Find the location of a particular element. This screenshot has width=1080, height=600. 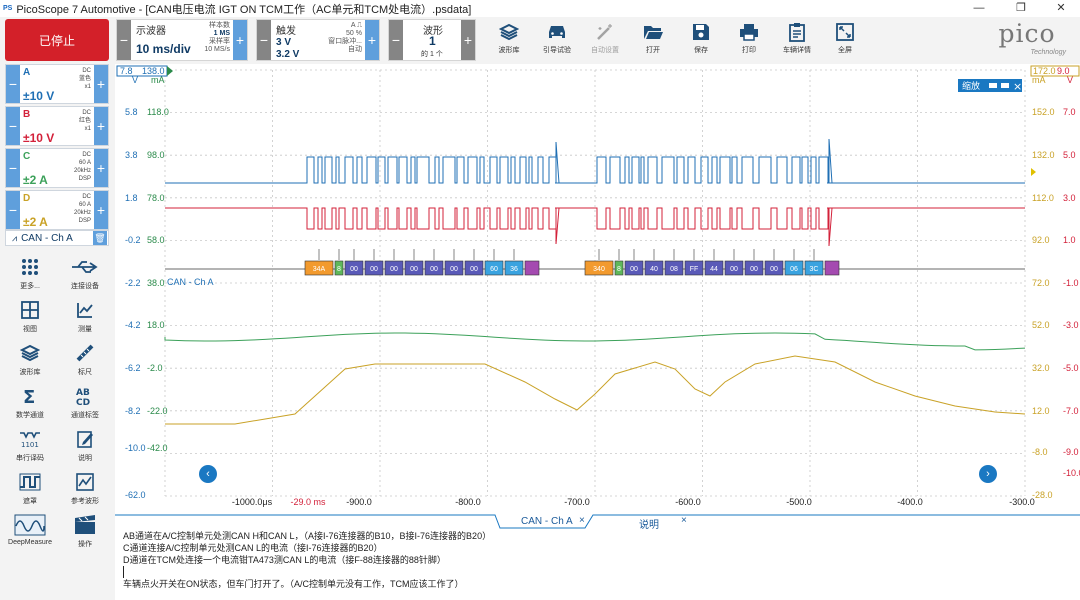

scroll-left-button: ‹ is located at coordinates (208, 474).